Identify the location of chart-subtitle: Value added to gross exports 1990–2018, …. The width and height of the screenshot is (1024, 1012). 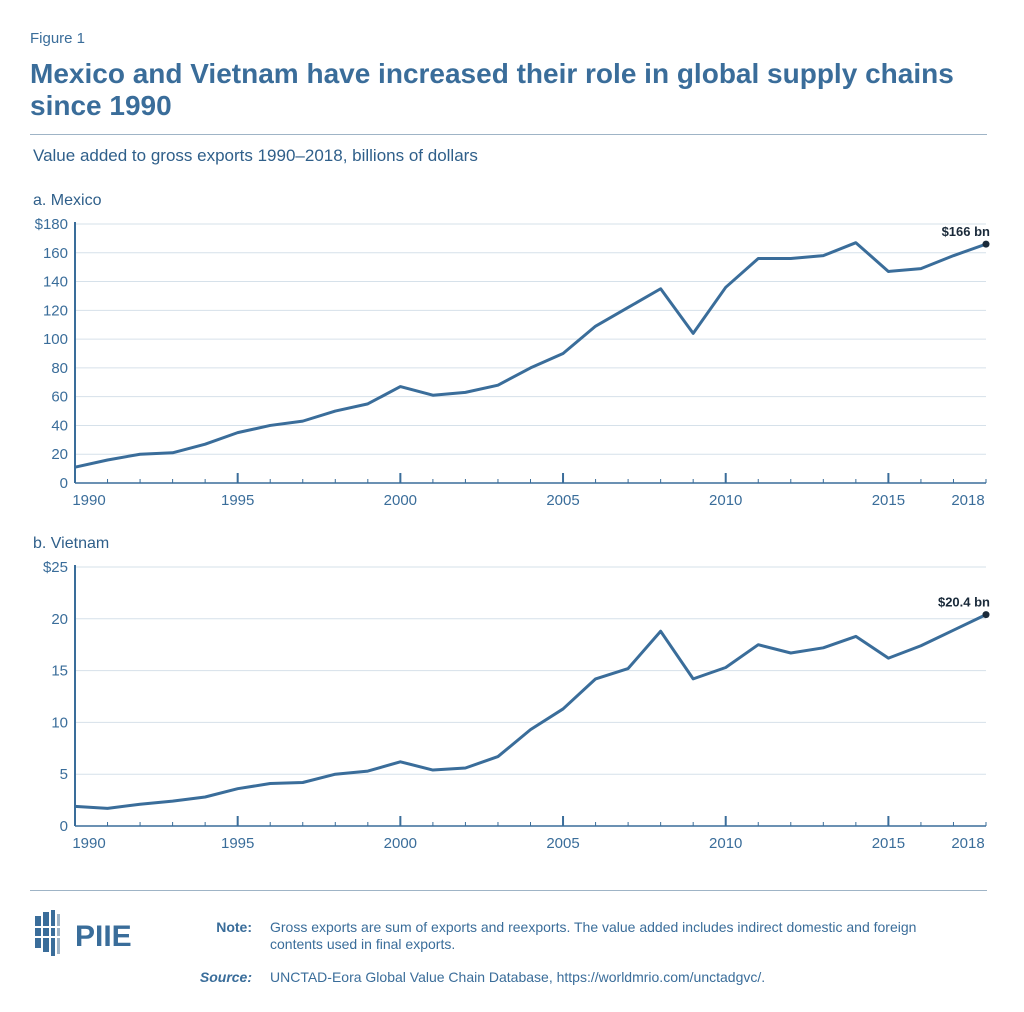
(255, 155).